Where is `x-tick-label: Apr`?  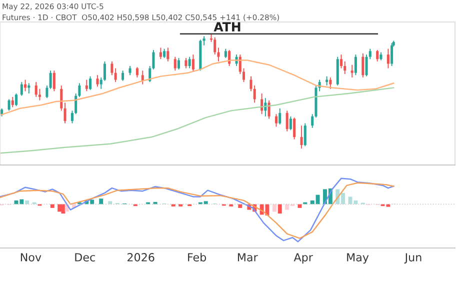 x-tick-label: Apr is located at coordinates (303, 258).